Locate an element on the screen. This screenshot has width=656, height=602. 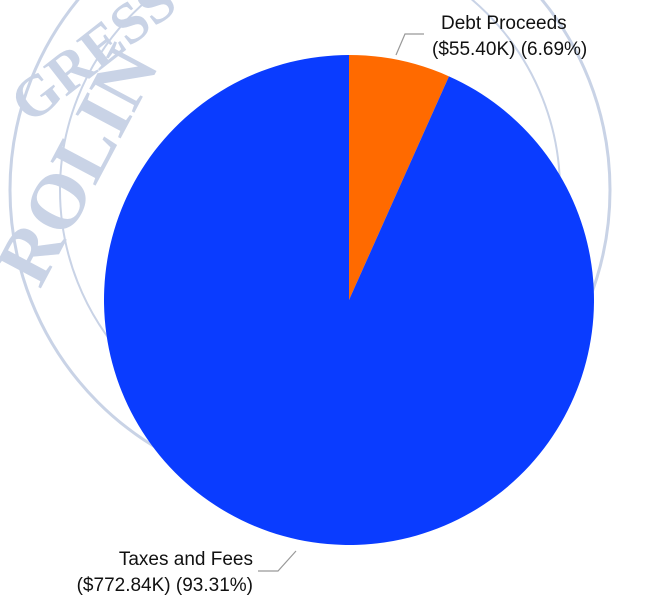
debt-proceeds-label: Debt Proceeds is located at coordinates (504, 23).